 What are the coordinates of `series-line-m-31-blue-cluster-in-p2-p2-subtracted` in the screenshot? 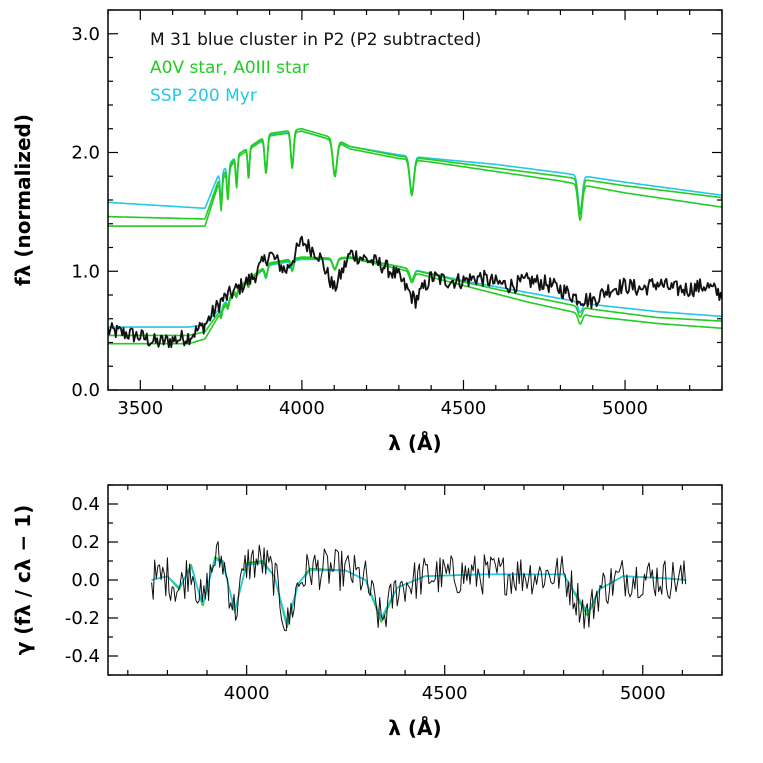 It's located at (415, 292).